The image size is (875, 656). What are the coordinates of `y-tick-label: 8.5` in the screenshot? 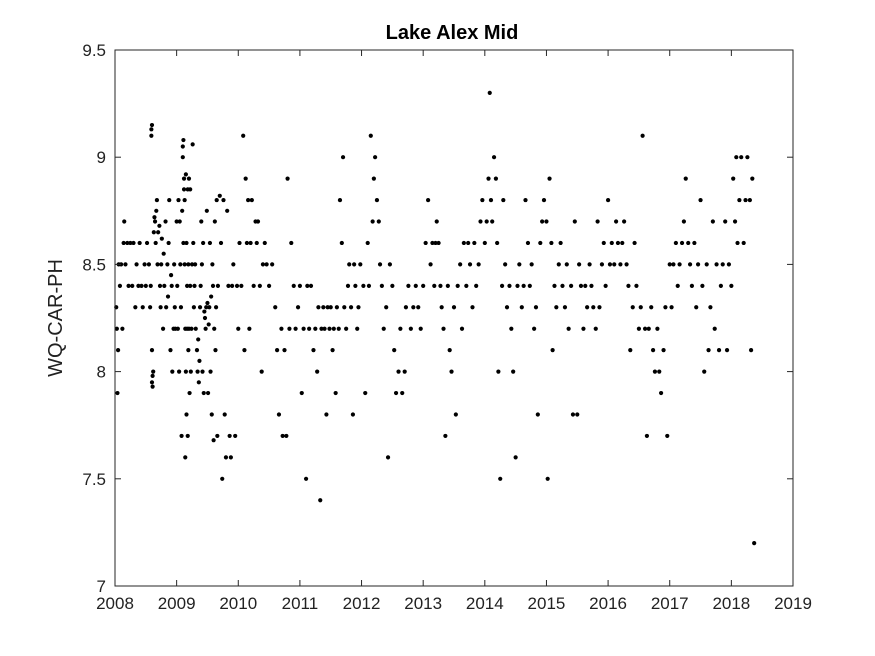 It's located at (94, 264).